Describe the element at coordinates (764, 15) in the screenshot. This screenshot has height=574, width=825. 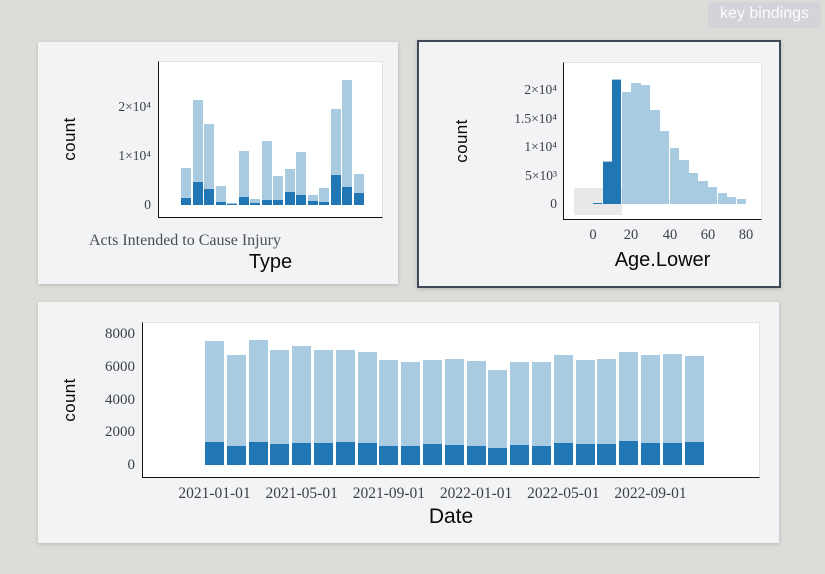
I see `key-bindings-button: key bindings` at that location.